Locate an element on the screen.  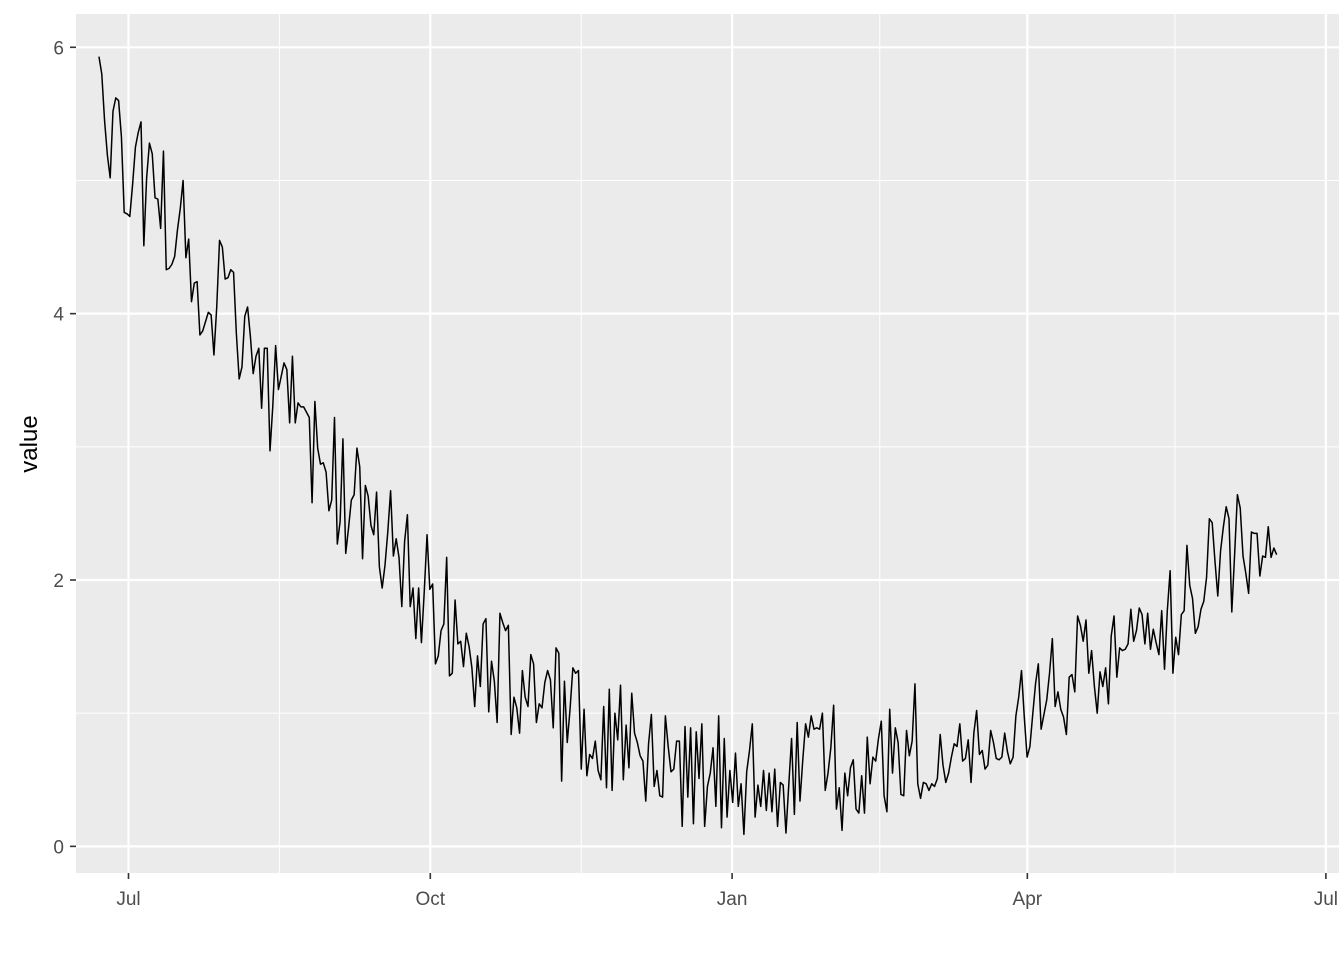
y-axis-title: value is located at coordinates (29, 443).